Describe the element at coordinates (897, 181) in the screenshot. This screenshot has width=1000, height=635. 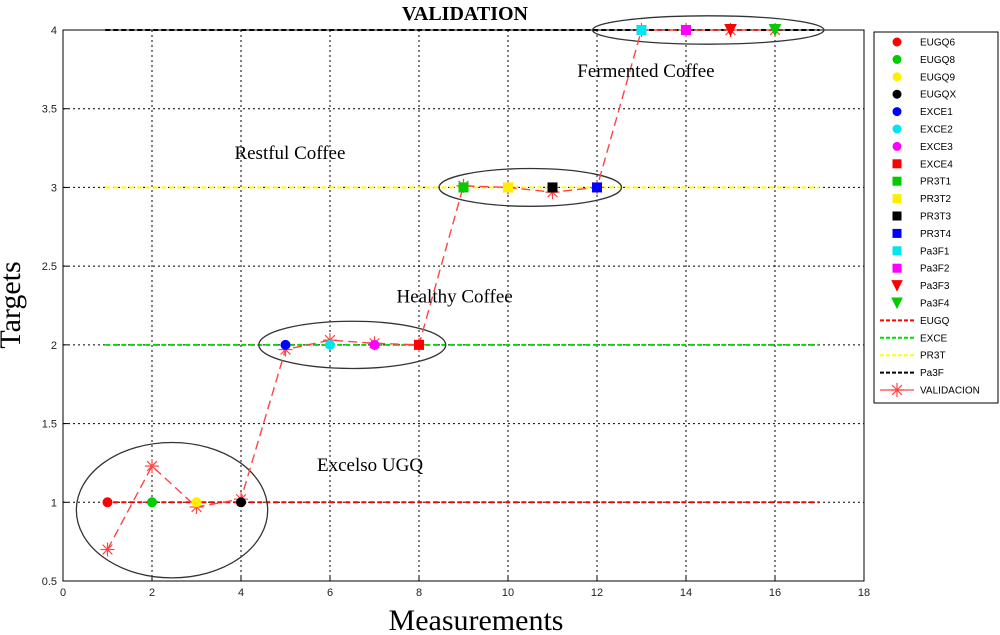
I see `legend-marker-pr3t1` at that location.